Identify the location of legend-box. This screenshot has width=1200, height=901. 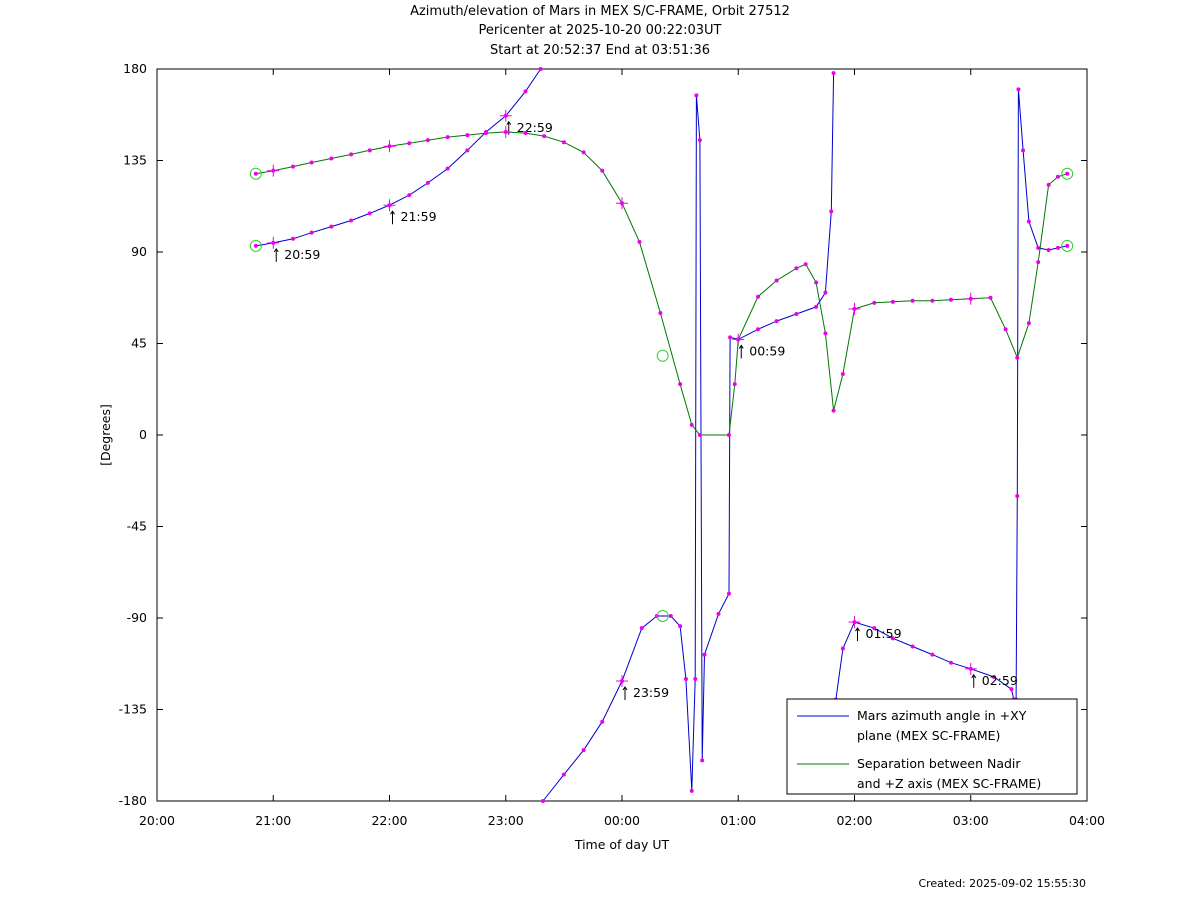
(932, 746).